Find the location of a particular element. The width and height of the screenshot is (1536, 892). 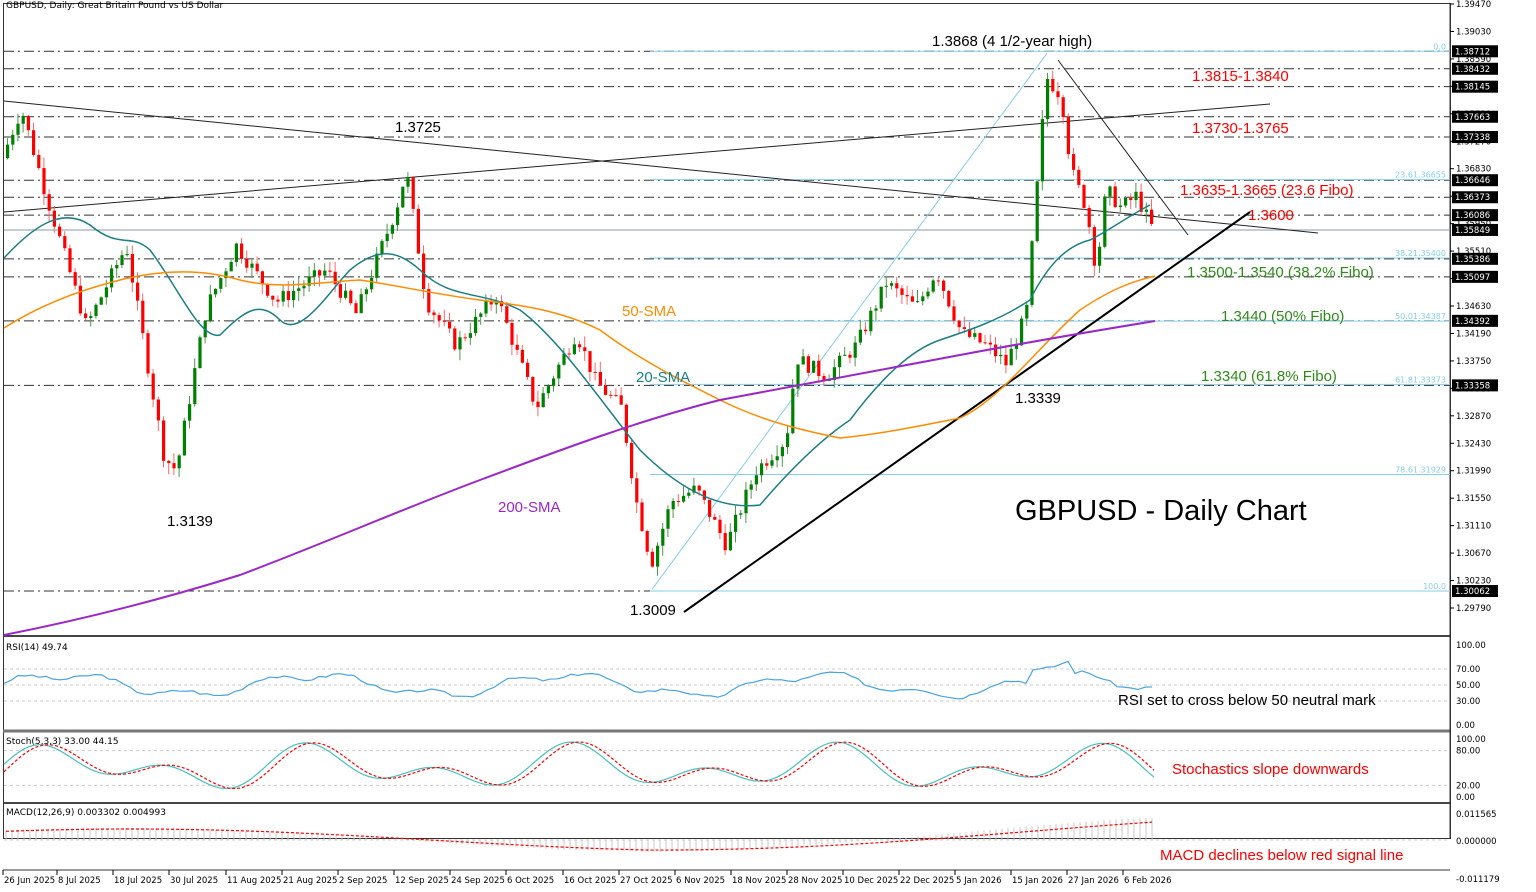

price-tag: 1.30062 is located at coordinates (1475, 591).